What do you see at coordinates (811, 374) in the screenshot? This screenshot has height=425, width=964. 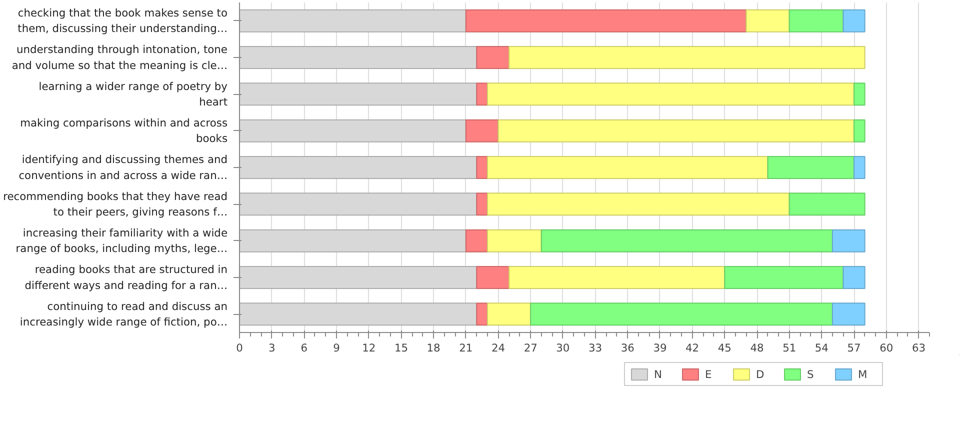 I see `legend-label: S` at bounding box center [811, 374].